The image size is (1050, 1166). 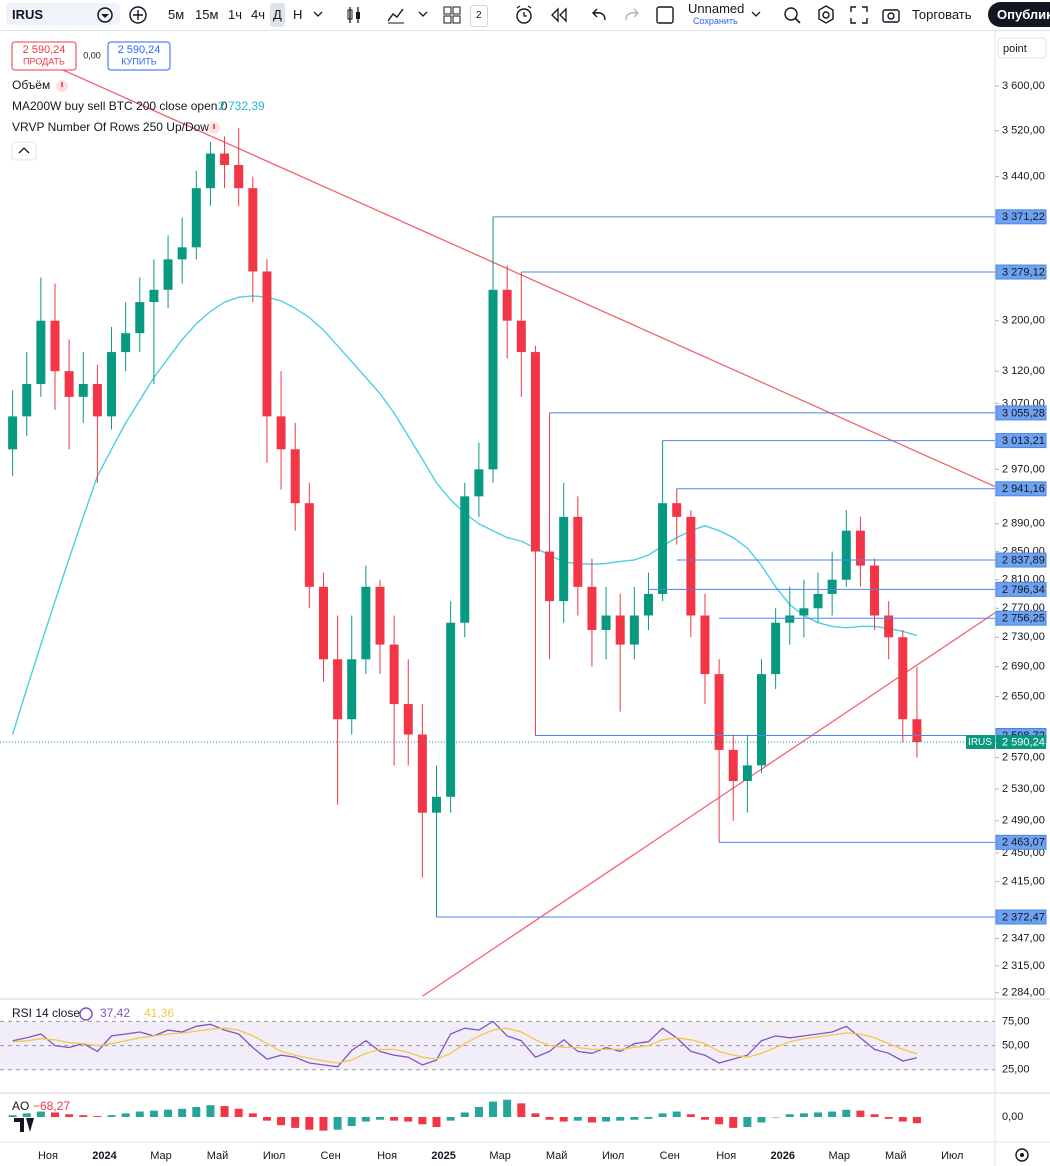 What do you see at coordinates (48, 1156) in the screenshot?
I see `x-tick-label: Ноя` at bounding box center [48, 1156].